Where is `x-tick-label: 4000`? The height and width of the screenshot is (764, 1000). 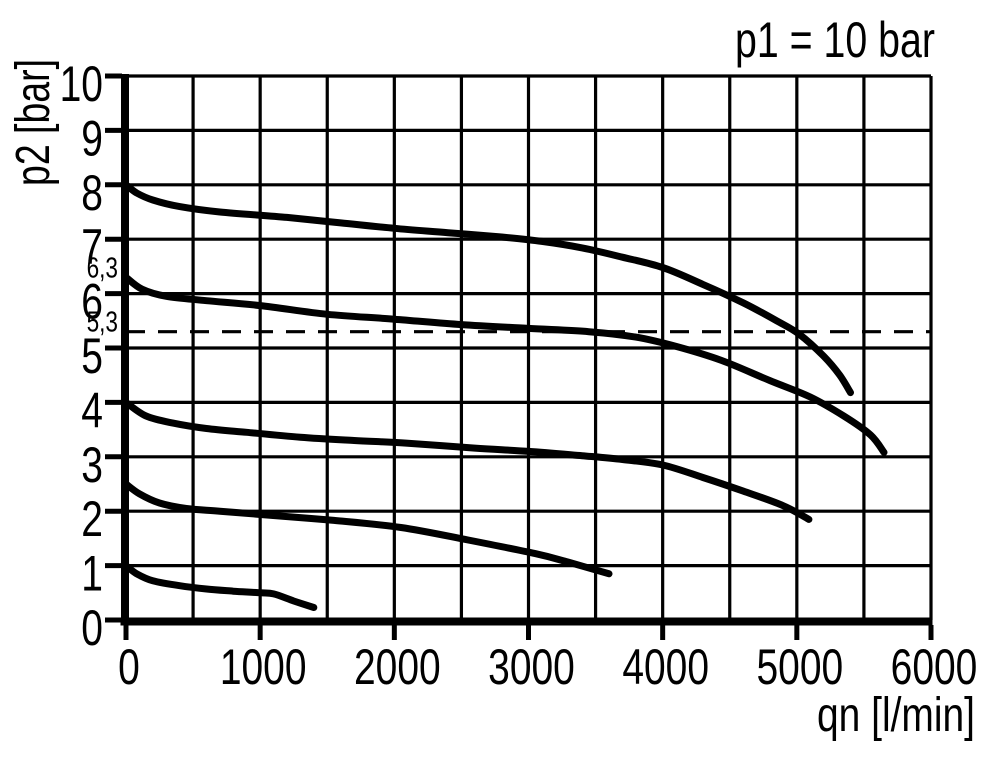 x-tick-label: 4000 is located at coordinates (665, 667).